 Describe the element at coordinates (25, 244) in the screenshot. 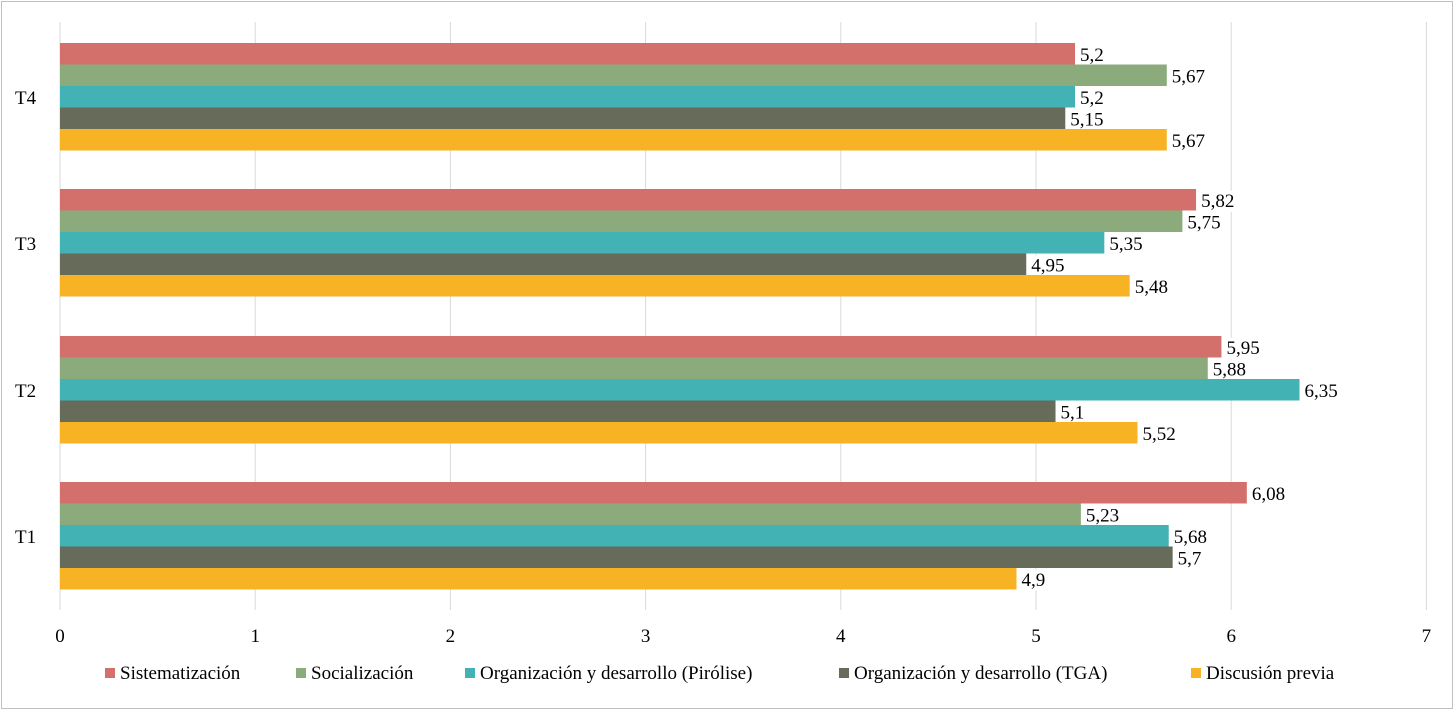

I see `y-category-label: T3` at that location.